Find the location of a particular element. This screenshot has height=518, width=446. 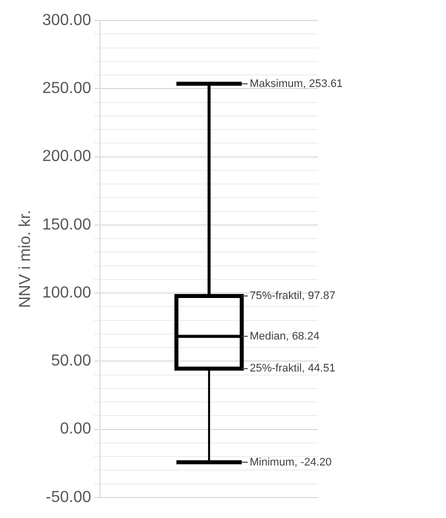

annotation: Minimum, -24.20 is located at coordinates (291, 462).